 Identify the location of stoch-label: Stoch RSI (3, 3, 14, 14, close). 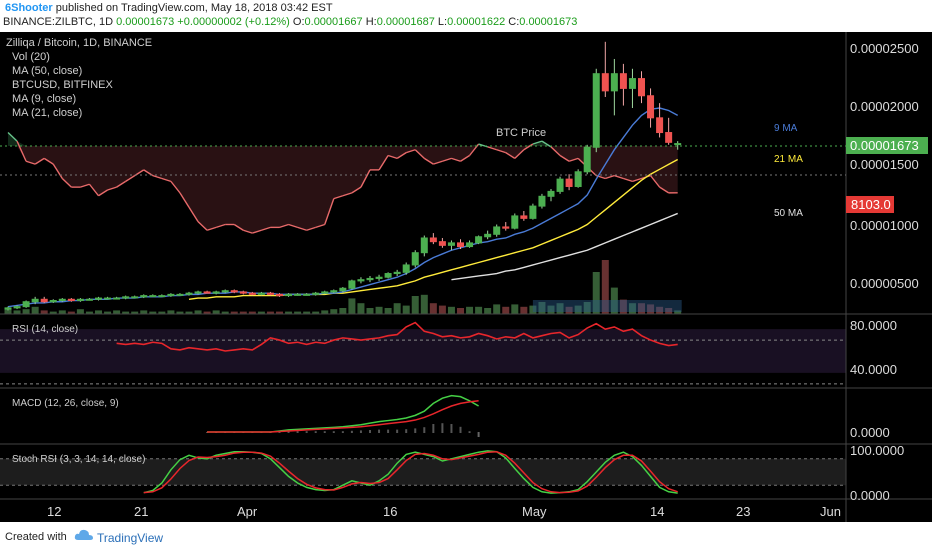
(78, 459).